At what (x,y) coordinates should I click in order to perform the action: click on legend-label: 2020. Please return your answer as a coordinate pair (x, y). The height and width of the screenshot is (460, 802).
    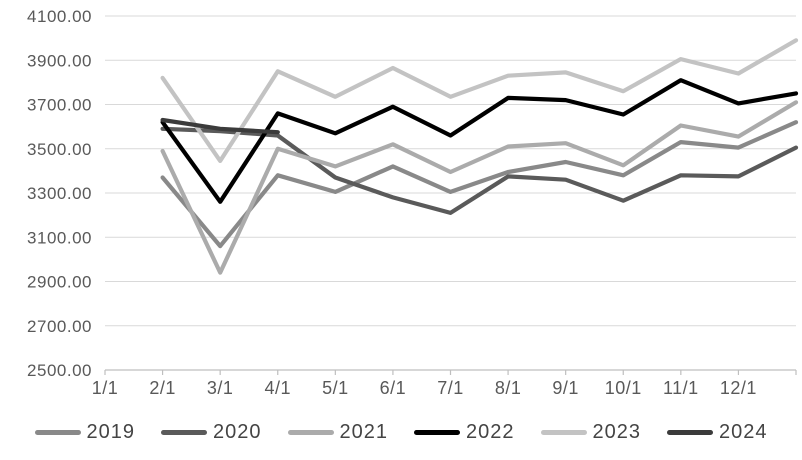
    Looking at the image, I should click on (237, 432).